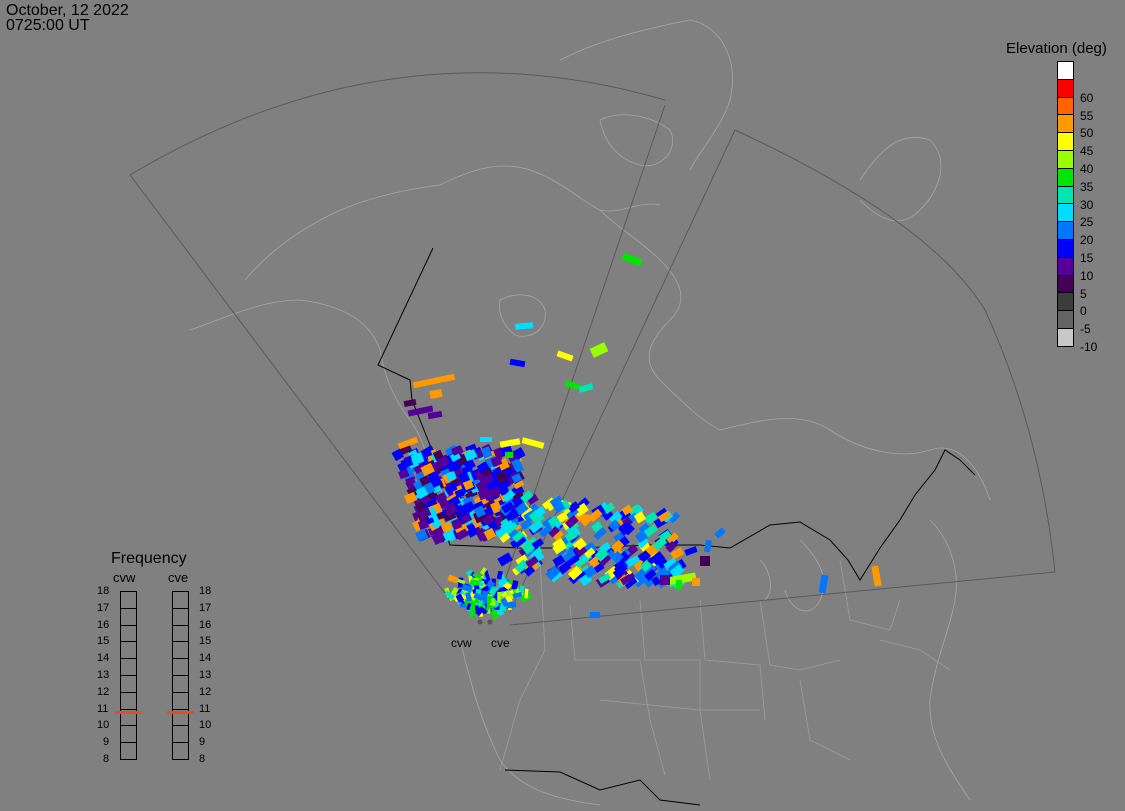 This screenshot has width=1125, height=811. What do you see at coordinates (461, 643) in the screenshot?
I see `radar-label-cvw: cvw` at bounding box center [461, 643].